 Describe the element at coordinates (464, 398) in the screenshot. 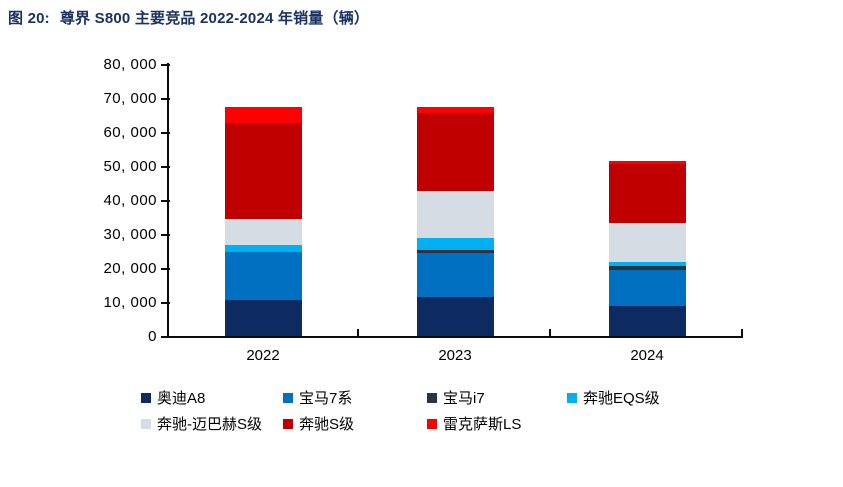

I see `legend-label: 宝马i7` at that location.